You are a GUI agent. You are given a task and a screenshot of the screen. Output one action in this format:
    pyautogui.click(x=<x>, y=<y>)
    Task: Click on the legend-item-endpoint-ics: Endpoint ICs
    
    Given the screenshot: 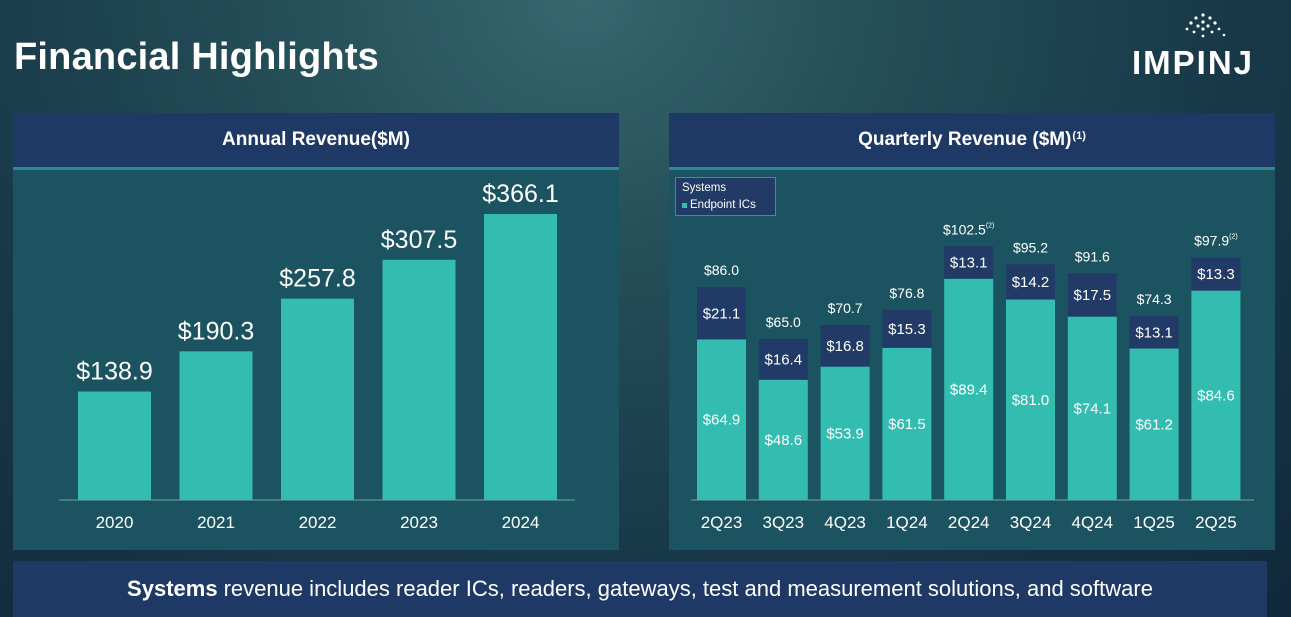 What is the action you would take?
    pyautogui.click(x=725, y=205)
    